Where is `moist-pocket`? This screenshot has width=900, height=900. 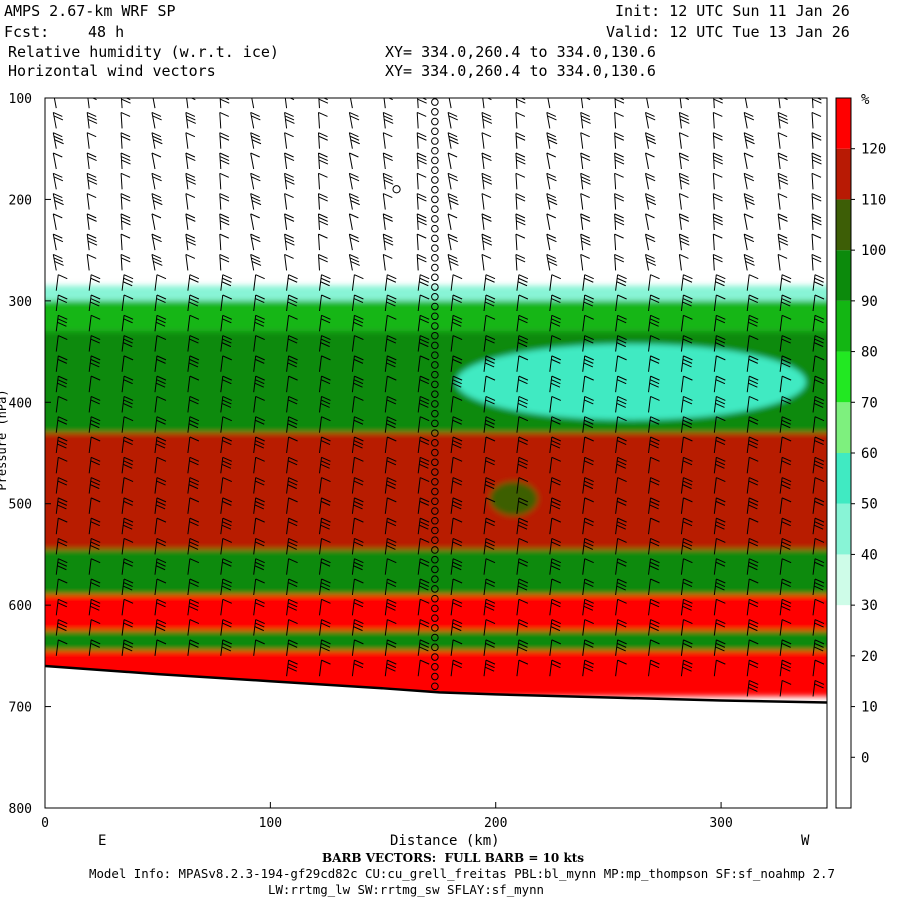
moist-pocket is located at coordinates (513, 498).